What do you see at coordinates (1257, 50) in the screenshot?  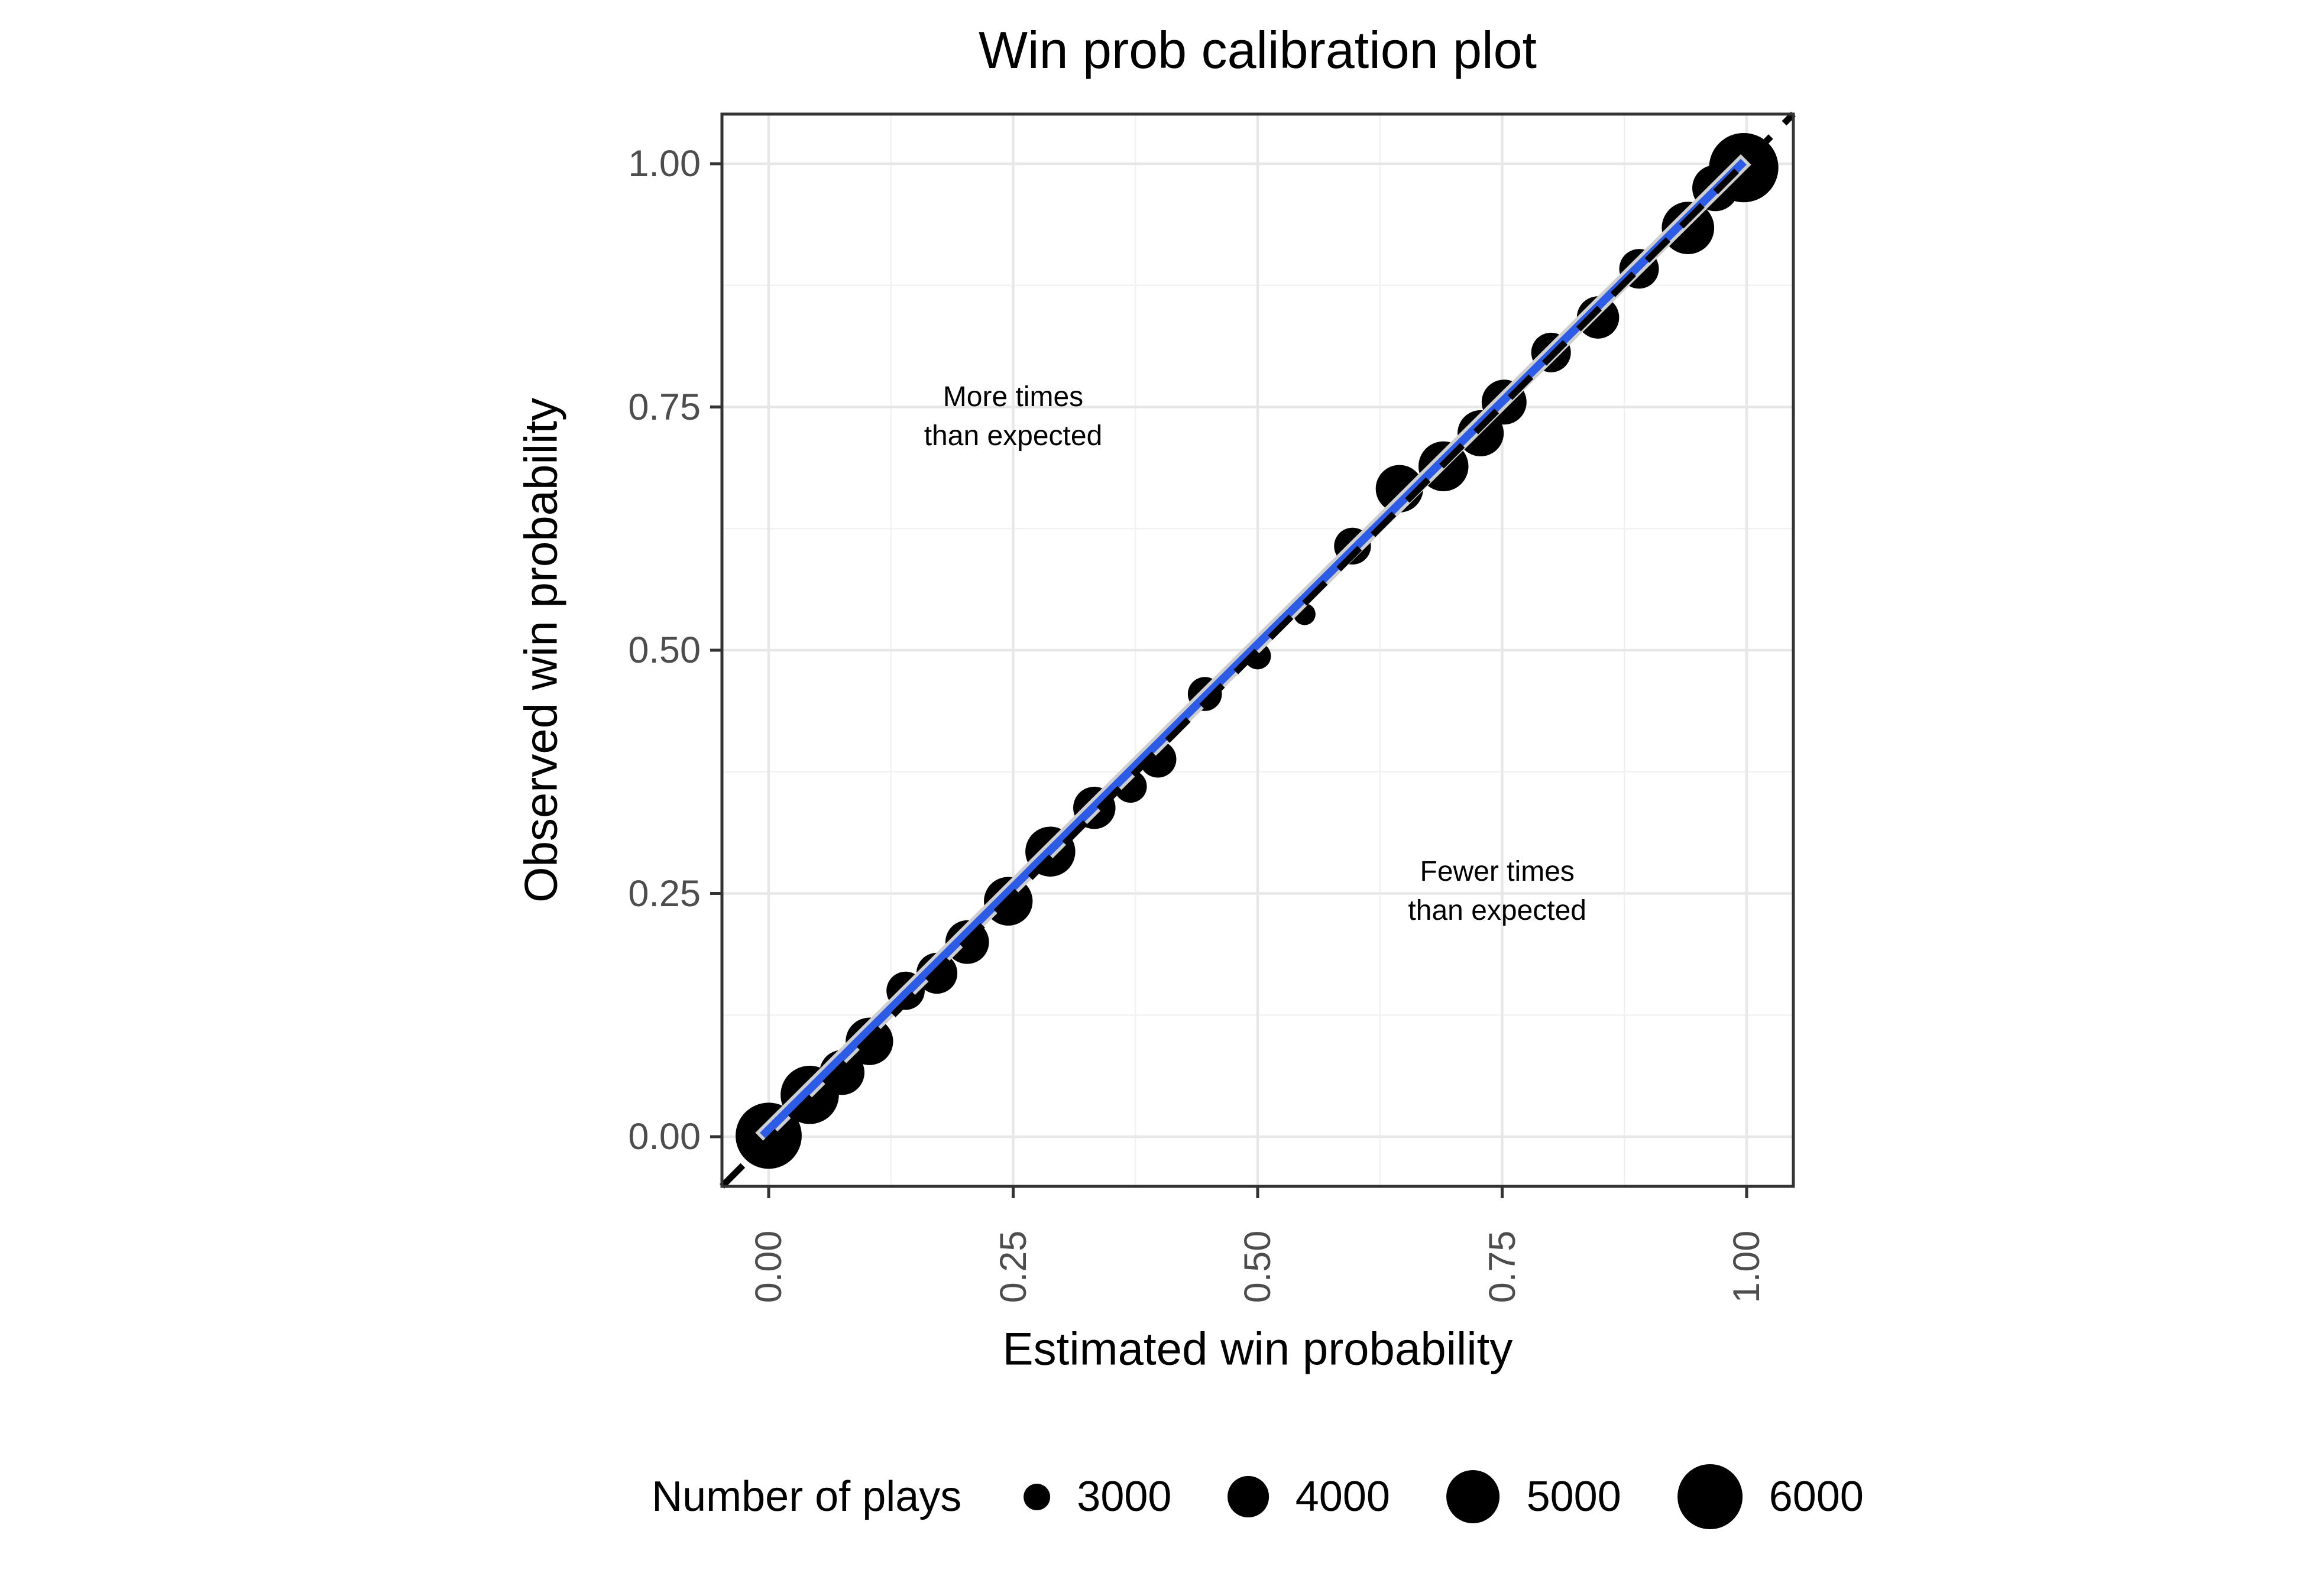 I see `plot-title: Win prob calibration plot` at bounding box center [1257, 50].